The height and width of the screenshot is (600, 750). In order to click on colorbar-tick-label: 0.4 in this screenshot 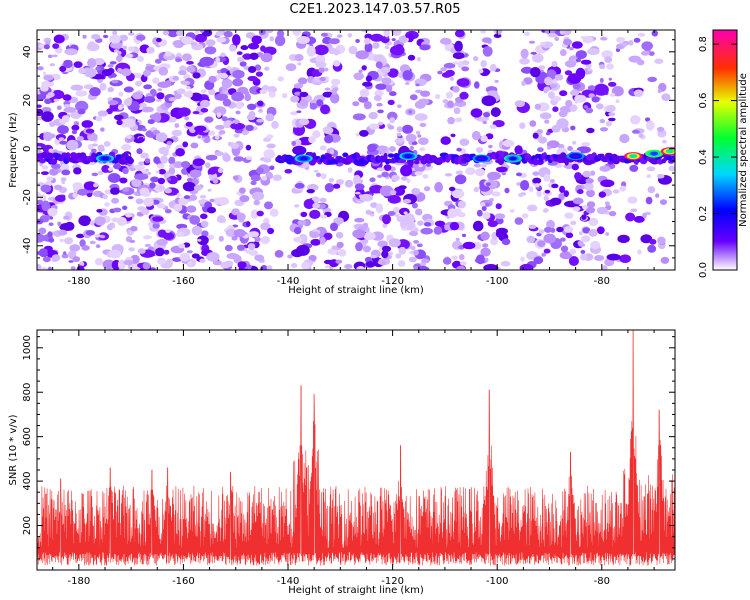, I will do `click(703, 157)`.